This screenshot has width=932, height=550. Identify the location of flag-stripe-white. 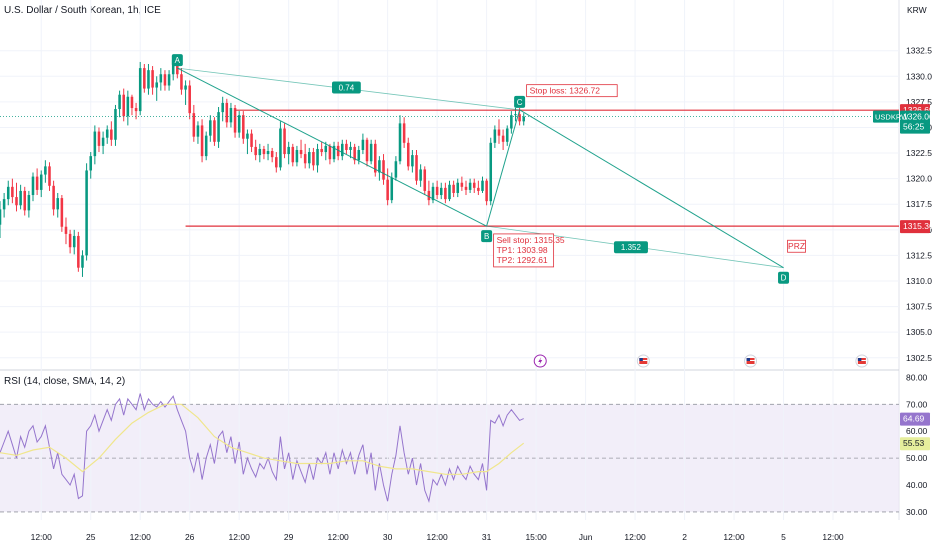
(643, 360).